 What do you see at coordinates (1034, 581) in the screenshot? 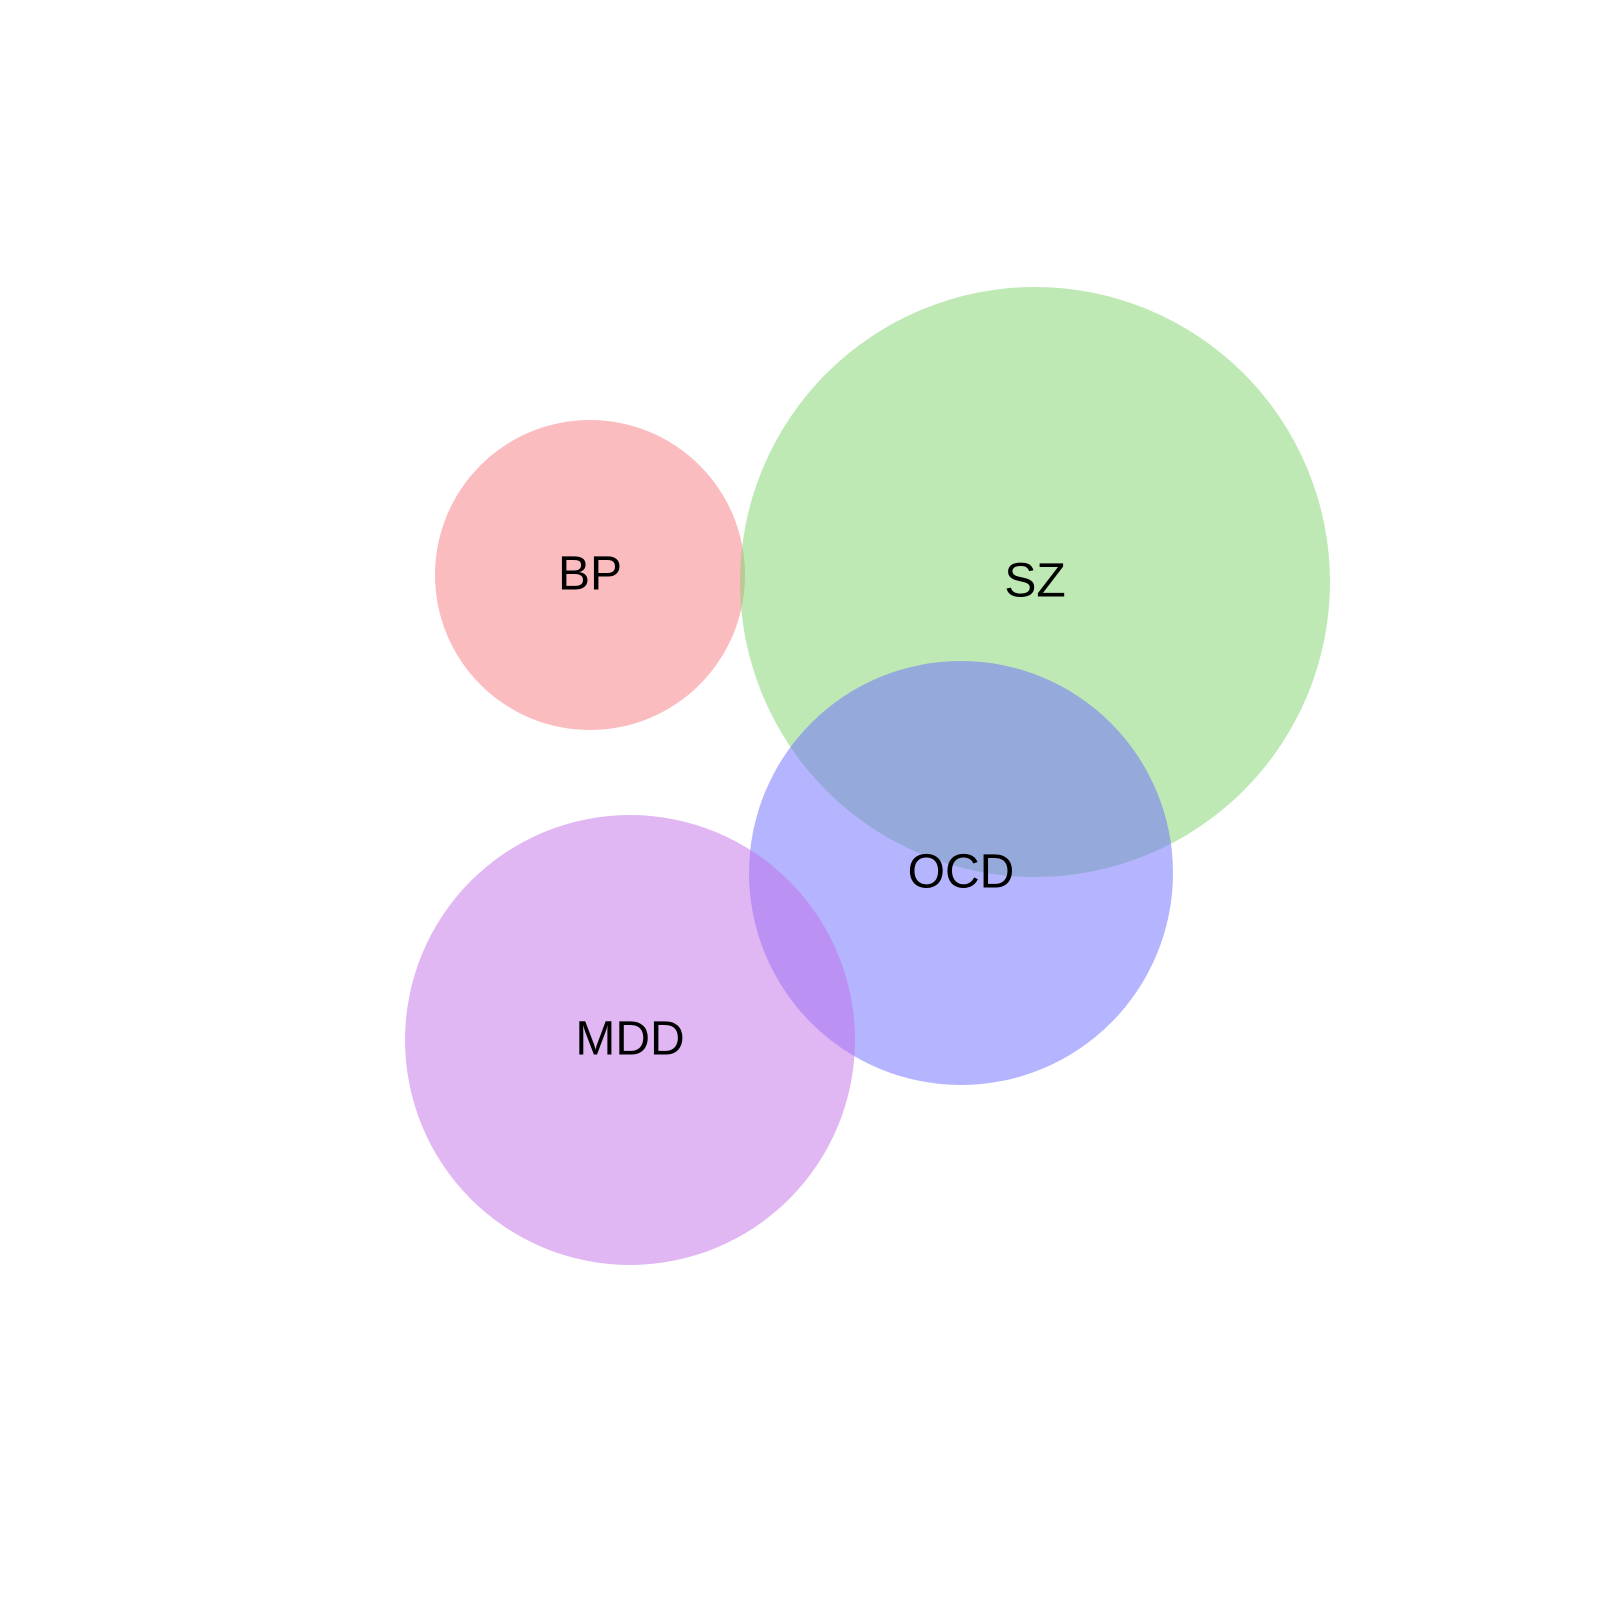
I see `sz-label: SZ` at bounding box center [1034, 581].